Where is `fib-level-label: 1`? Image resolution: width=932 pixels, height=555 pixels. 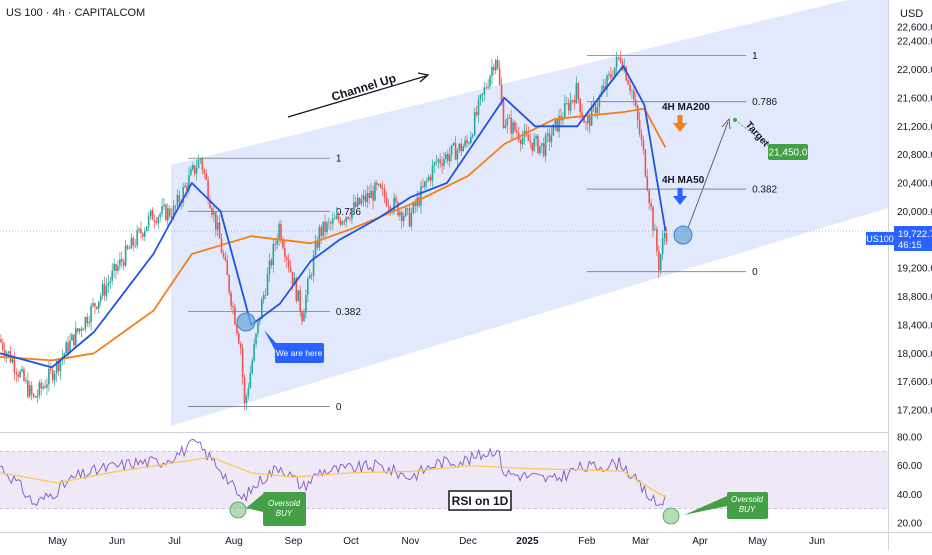 fib-level-label: 1 is located at coordinates (339, 159).